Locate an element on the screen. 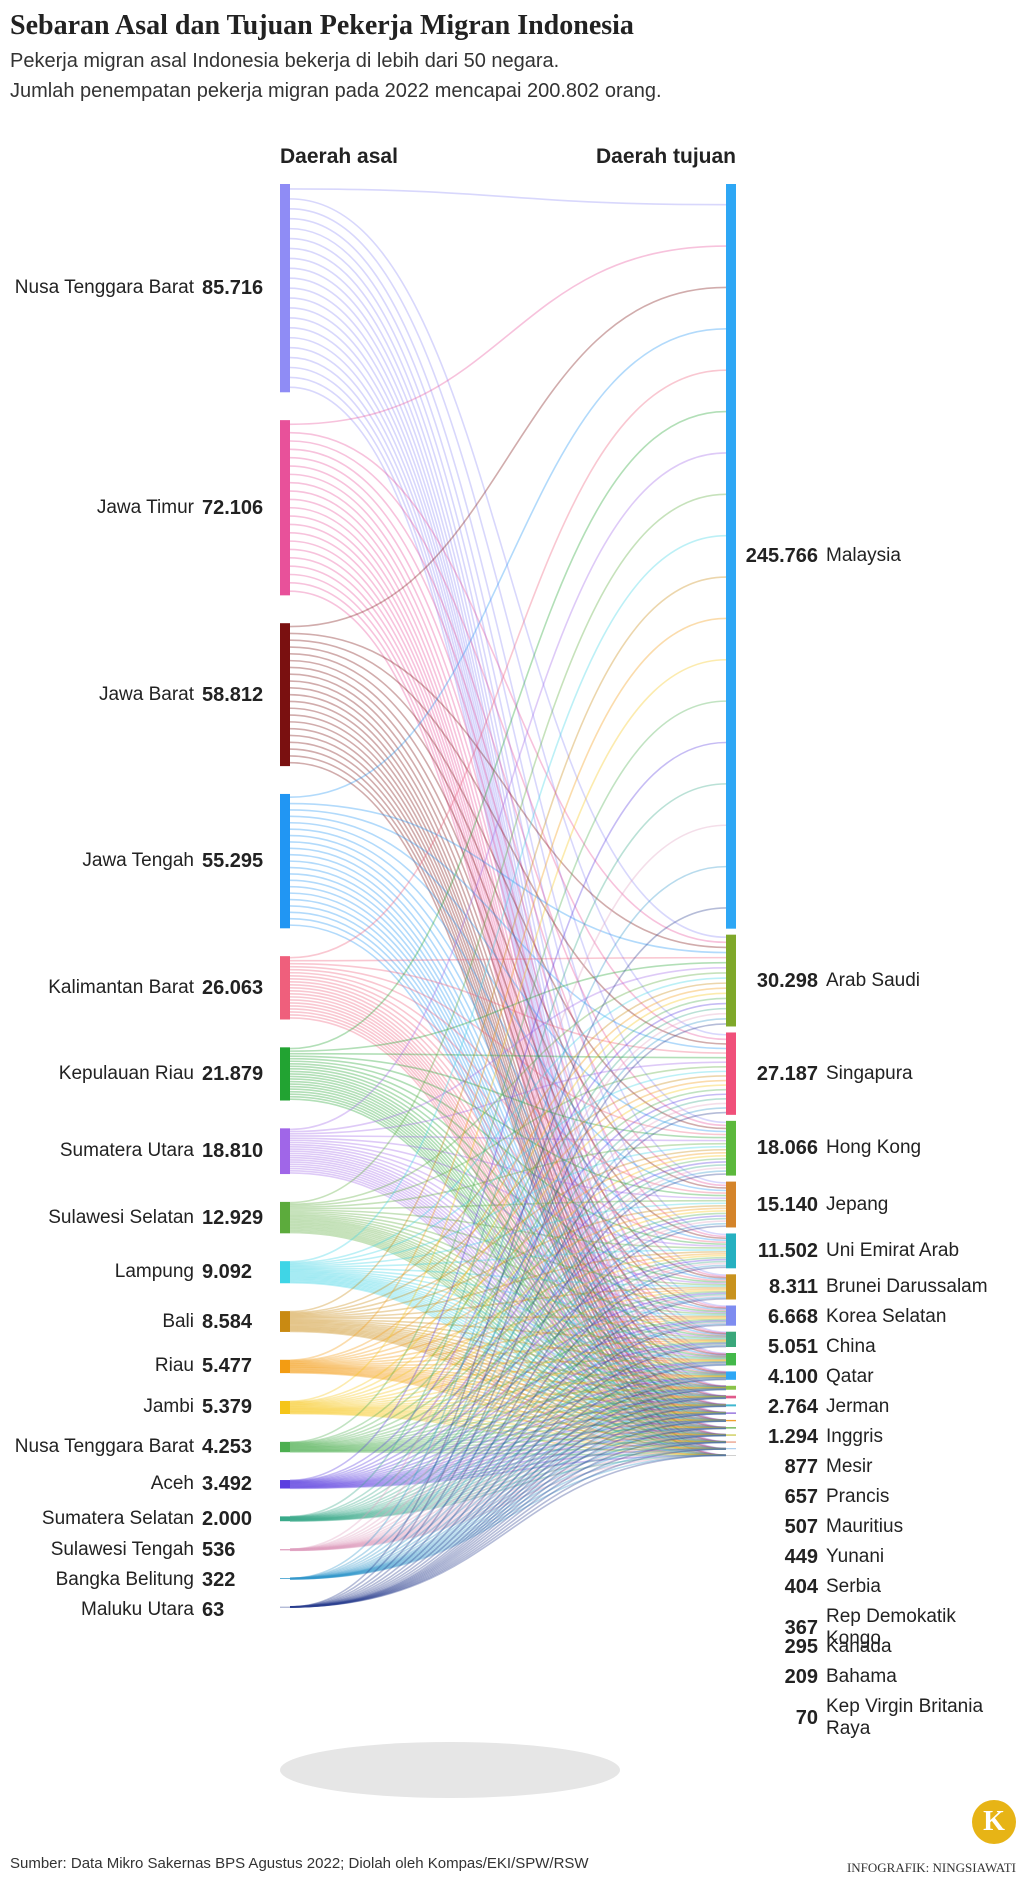 The height and width of the screenshot is (1880, 1024). source-value: 3.492 is located at coordinates (227, 1484).